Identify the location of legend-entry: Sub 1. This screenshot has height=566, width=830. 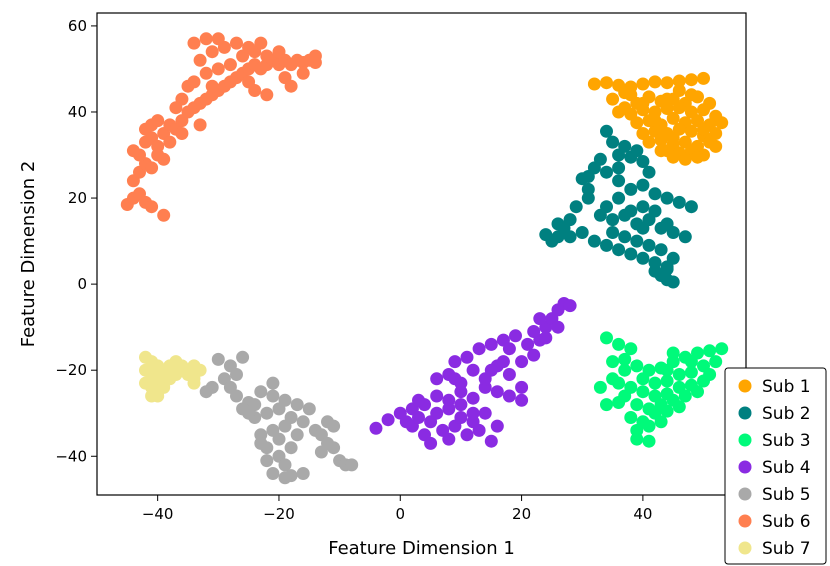
(774, 387).